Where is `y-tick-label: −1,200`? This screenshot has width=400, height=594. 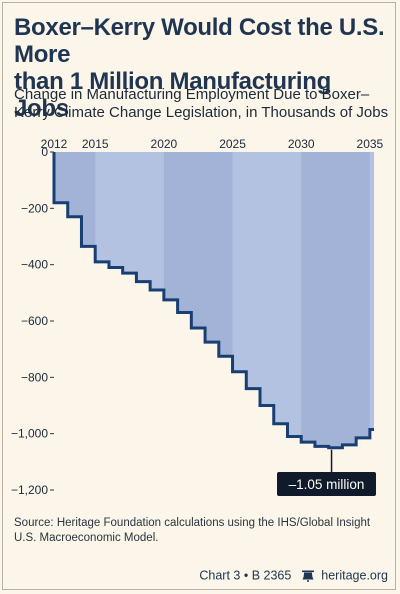
y-tick-label: −1,200 is located at coordinates (29, 490).